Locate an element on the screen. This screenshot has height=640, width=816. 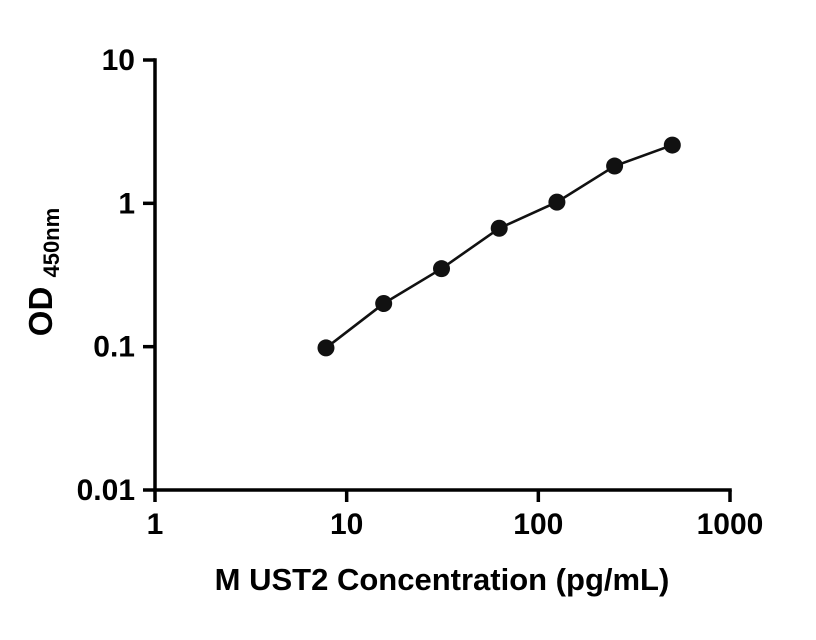
y-axis-title-main: OD is located at coordinates (40, 312).